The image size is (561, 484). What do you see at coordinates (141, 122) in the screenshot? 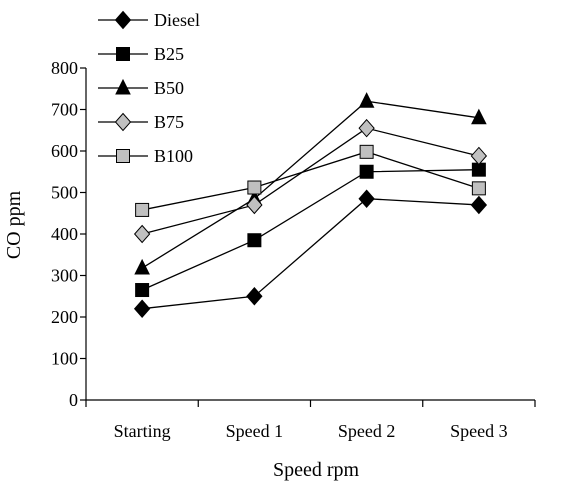
I see `legend-item-b75: B75` at bounding box center [141, 122].